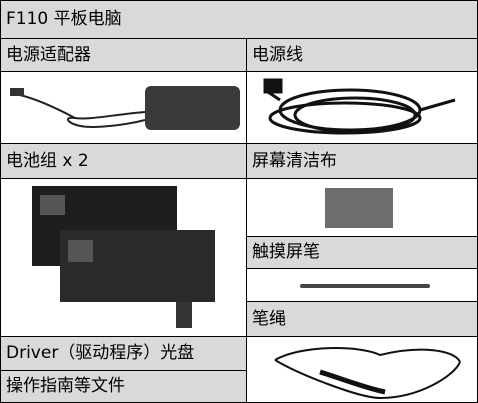 The height and width of the screenshot is (403, 478). What do you see at coordinates (123, 386) in the screenshot?
I see `item-label: 操作指南等文件` at bounding box center [123, 386].